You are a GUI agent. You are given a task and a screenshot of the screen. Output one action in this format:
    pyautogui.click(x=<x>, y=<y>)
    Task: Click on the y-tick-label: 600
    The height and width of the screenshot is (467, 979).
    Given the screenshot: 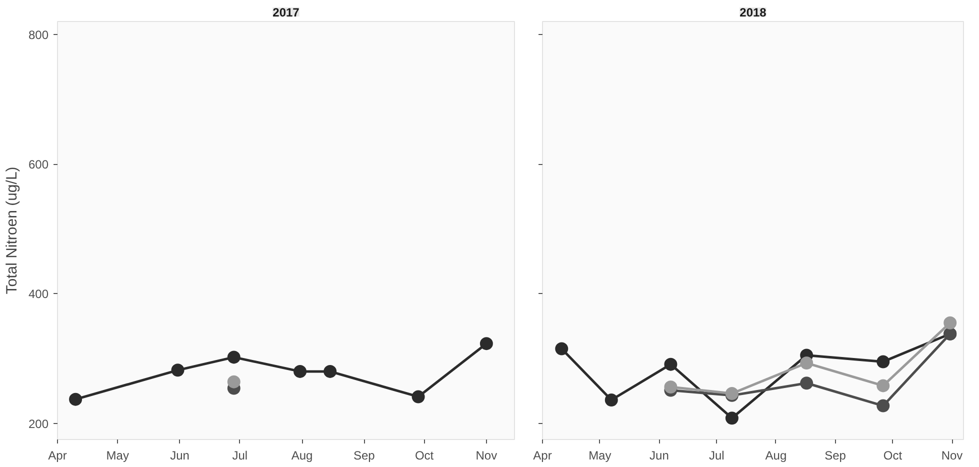 What is the action you would take?
    pyautogui.click(x=38, y=165)
    